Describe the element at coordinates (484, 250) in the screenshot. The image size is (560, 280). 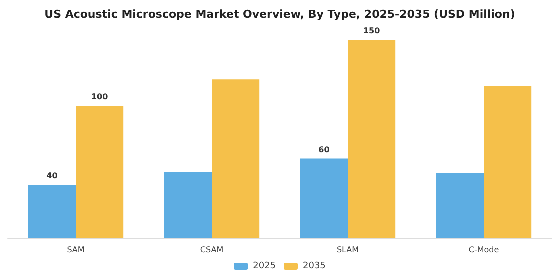
I see `x-tick-label: C-Mode` at that location.